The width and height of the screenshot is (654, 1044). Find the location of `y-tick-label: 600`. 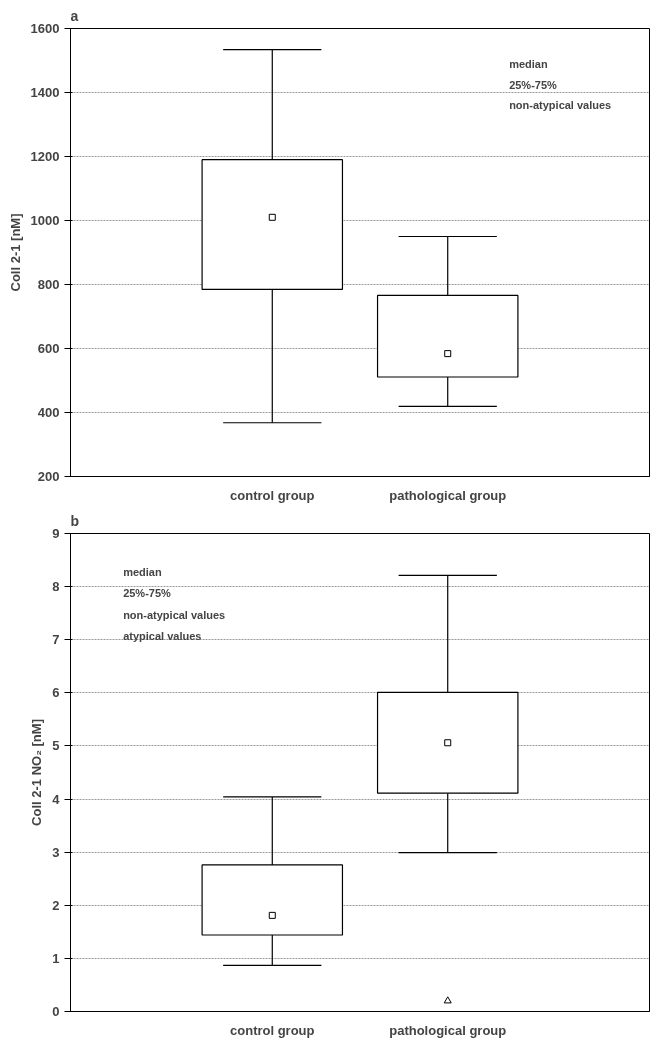

y-tick-label: 600 is located at coordinates (48, 348).